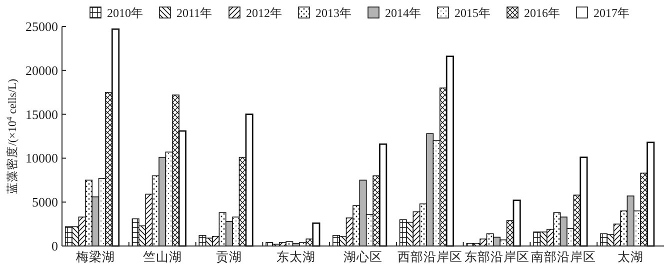  Describe the element at coordinates (334, 13) in the screenshot. I see `legend-label: 2013年` at that location.